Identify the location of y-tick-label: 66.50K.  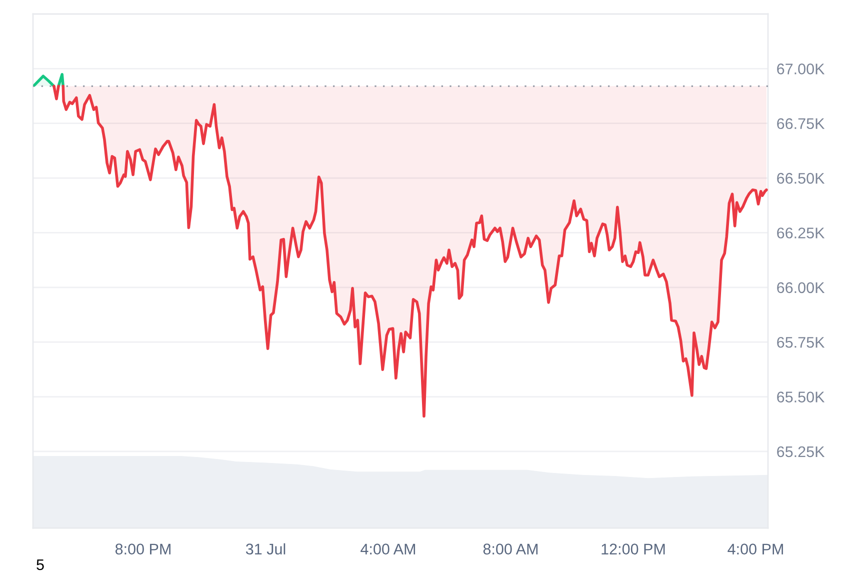
(801, 178).